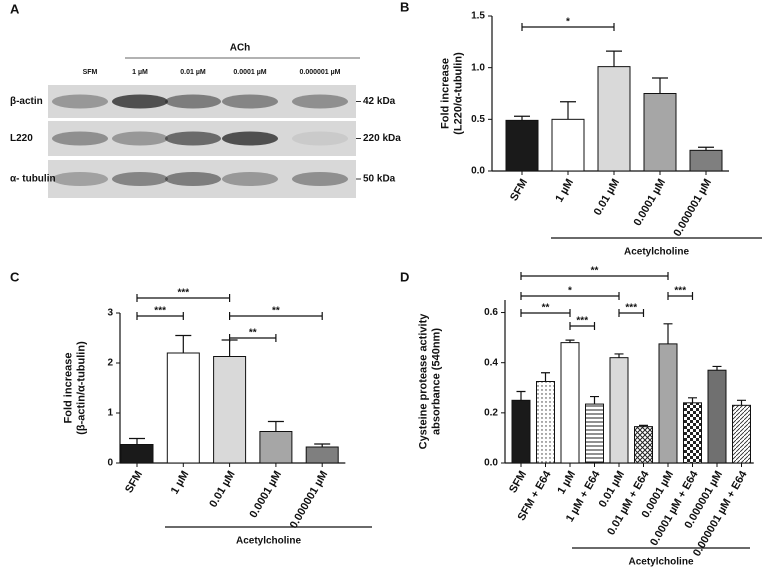 The width and height of the screenshot is (768, 568). I want to click on y-tick-label: 1.5, so click(478, 16).